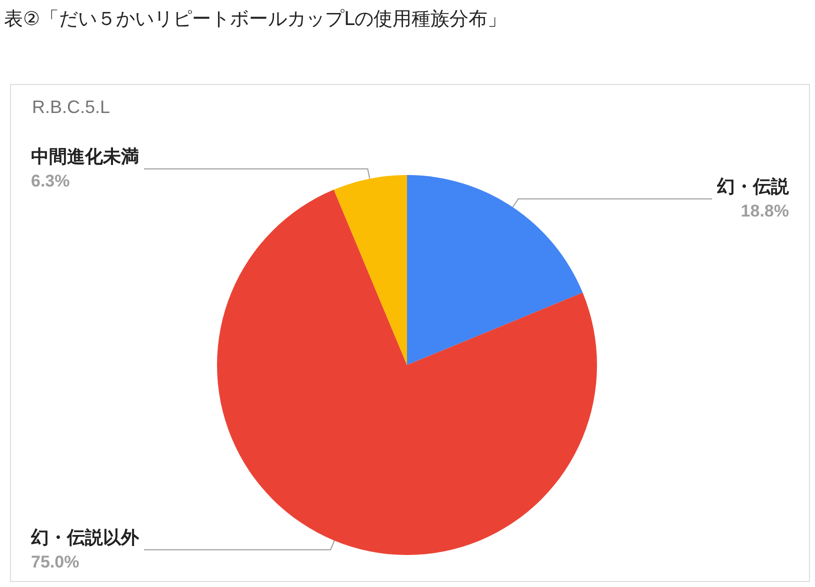 Image resolution: width=815 pixels, height=587 pixels. What do you see at coordinates (71, 107) in the screenshot?
I see `chart-subtitle: R.B.C.5.L` at bounding box center [71, 107].